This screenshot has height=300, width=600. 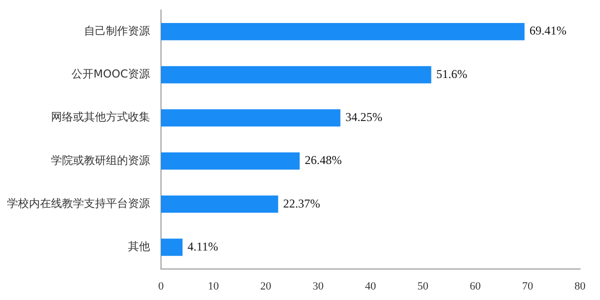 What do you see at coordinates (266, 286) in the screenshot?
I see `x-tick-label: 20` at bounding box center [266, 286].